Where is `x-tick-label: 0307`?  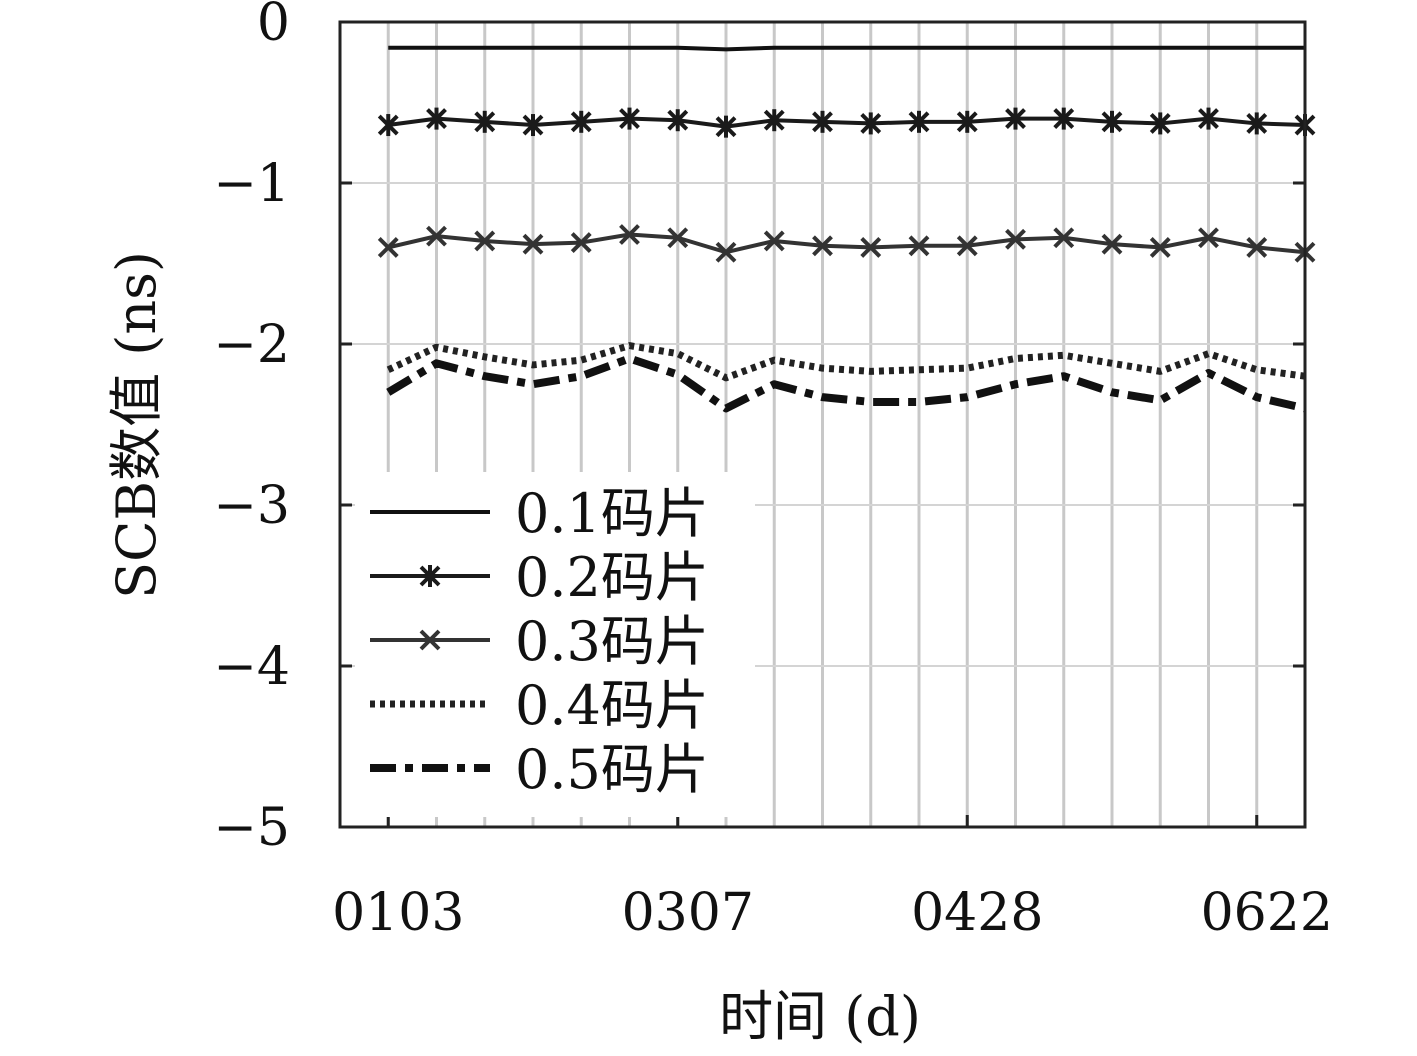 x-tick-label: 0307 is located at coordinates (688, 913).